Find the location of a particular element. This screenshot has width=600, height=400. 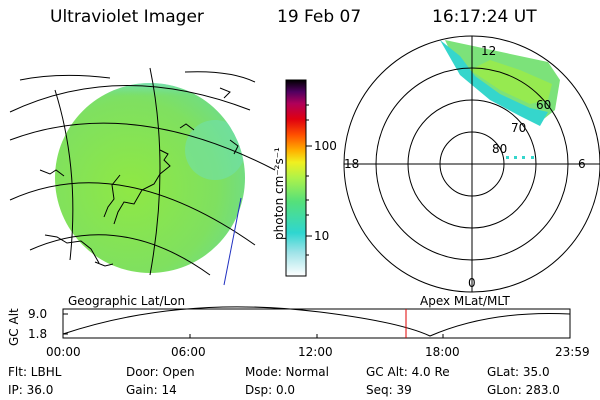

alt-tick-high: 9.0 is located at coordinates (38, 314).